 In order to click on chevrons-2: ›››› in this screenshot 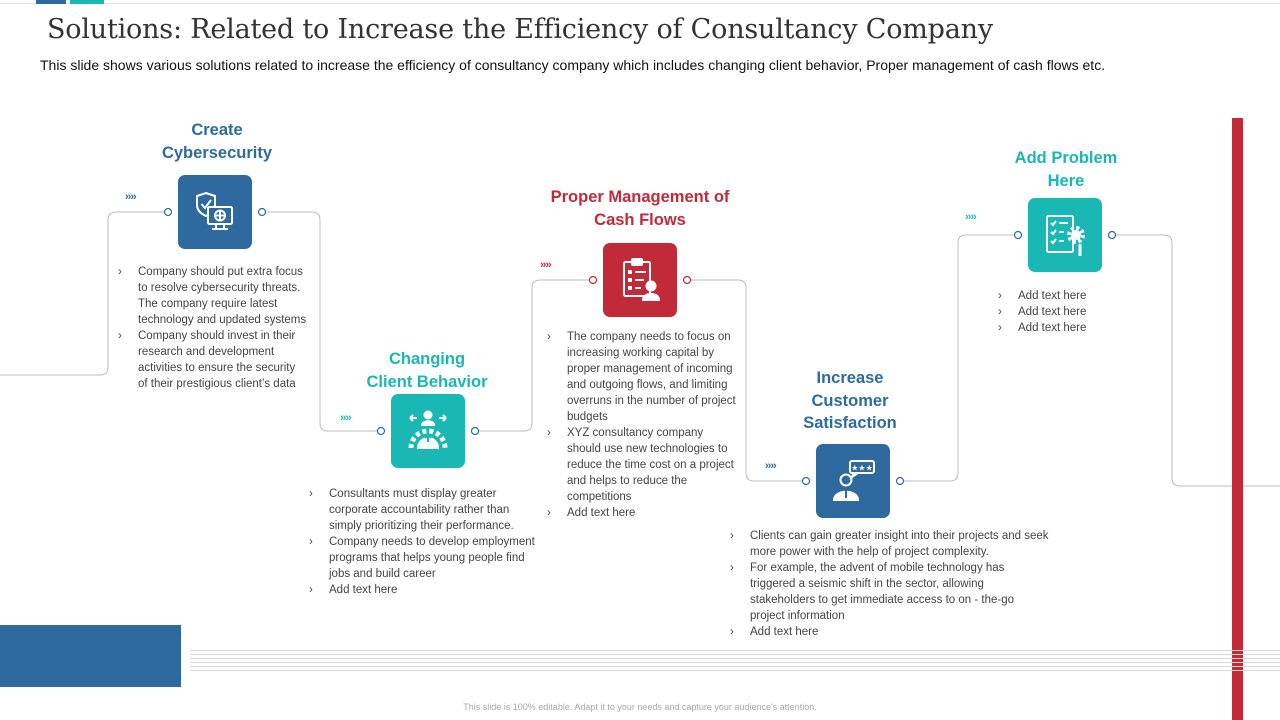, I will do `click(346, 418)`.